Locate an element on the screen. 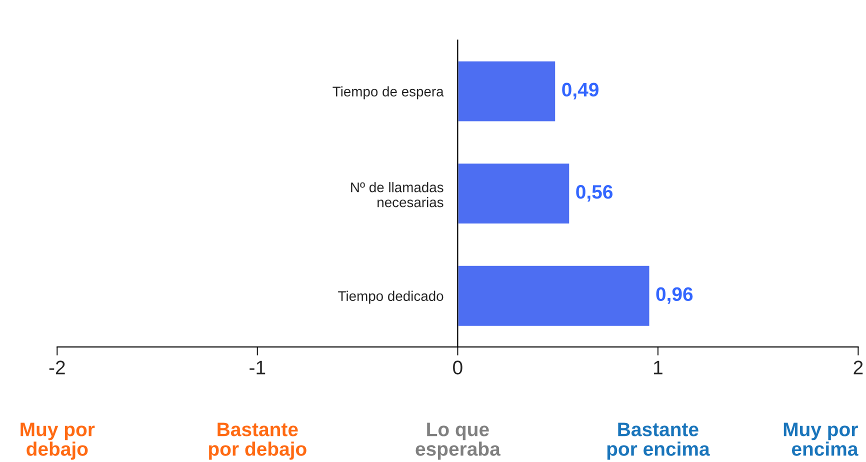  x-tick-label: -2 is located at coordinates (57, 367).